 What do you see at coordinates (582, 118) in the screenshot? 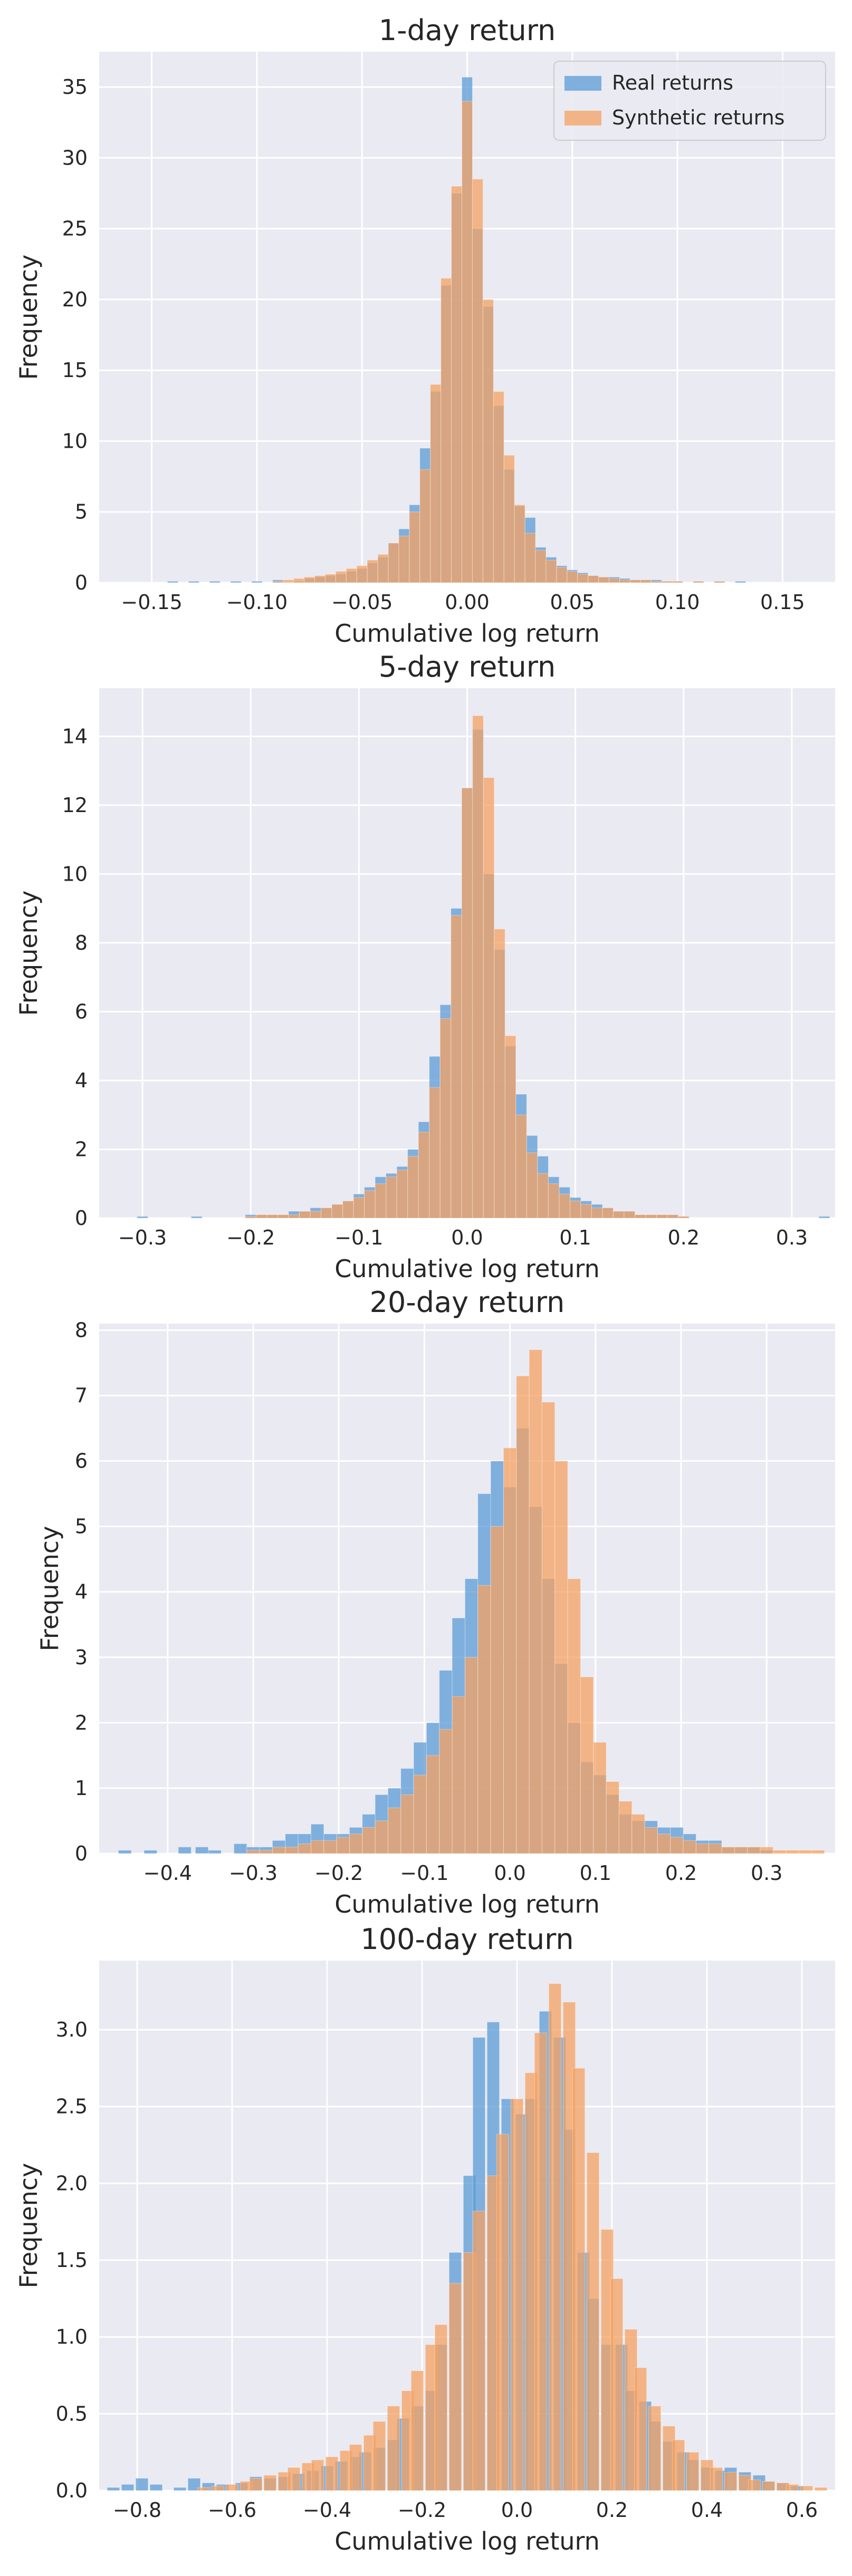
I see `legend-swatch-synthetic` at bounding box center [582, 118].